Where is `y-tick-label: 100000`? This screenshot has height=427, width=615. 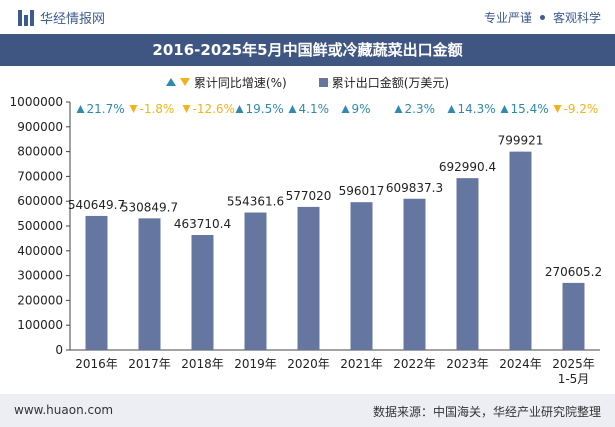
y-tick-label: 100000 is located at coordinates (40, 325).